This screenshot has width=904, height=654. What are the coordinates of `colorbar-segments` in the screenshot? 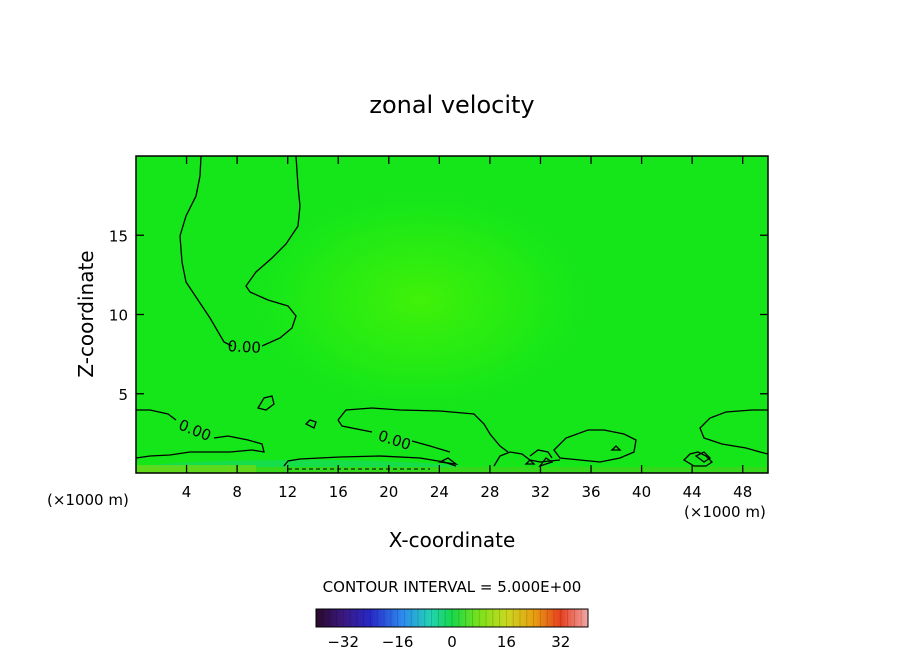 It's located at (452, 618).